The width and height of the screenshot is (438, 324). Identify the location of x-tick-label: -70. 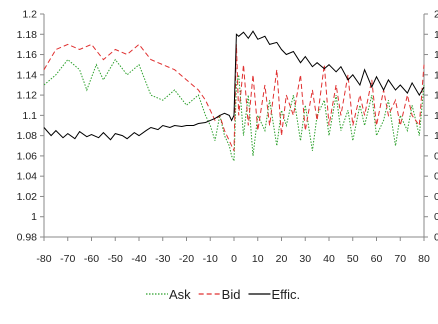
(67, 259).